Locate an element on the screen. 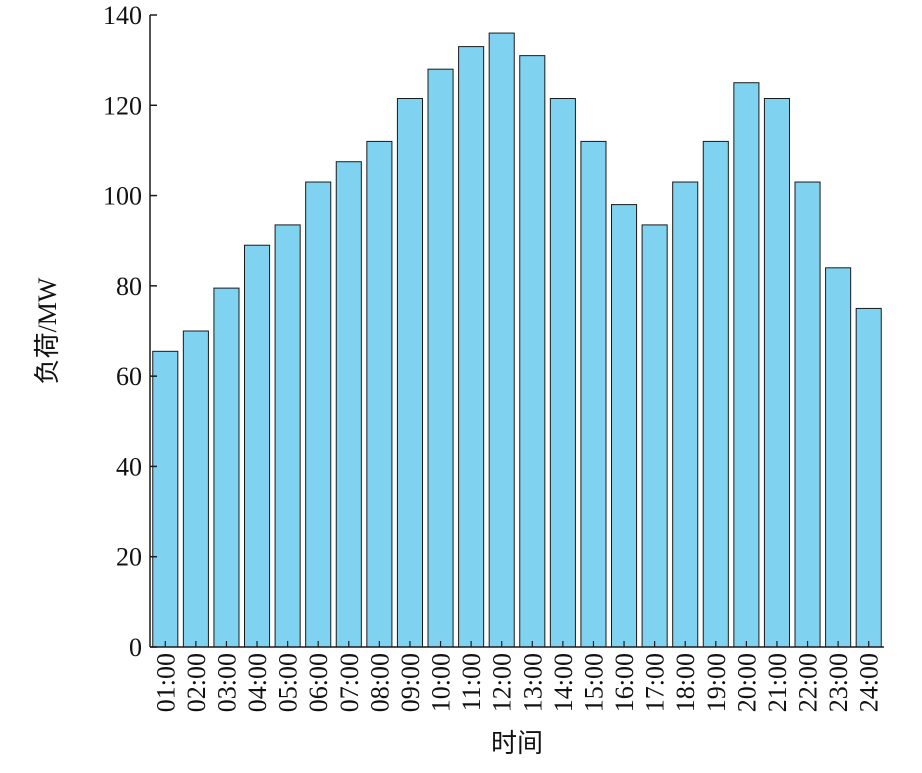 The height and width of the screenshot is (773, 922). bar-02:00 is located at coordinates (195, 489).